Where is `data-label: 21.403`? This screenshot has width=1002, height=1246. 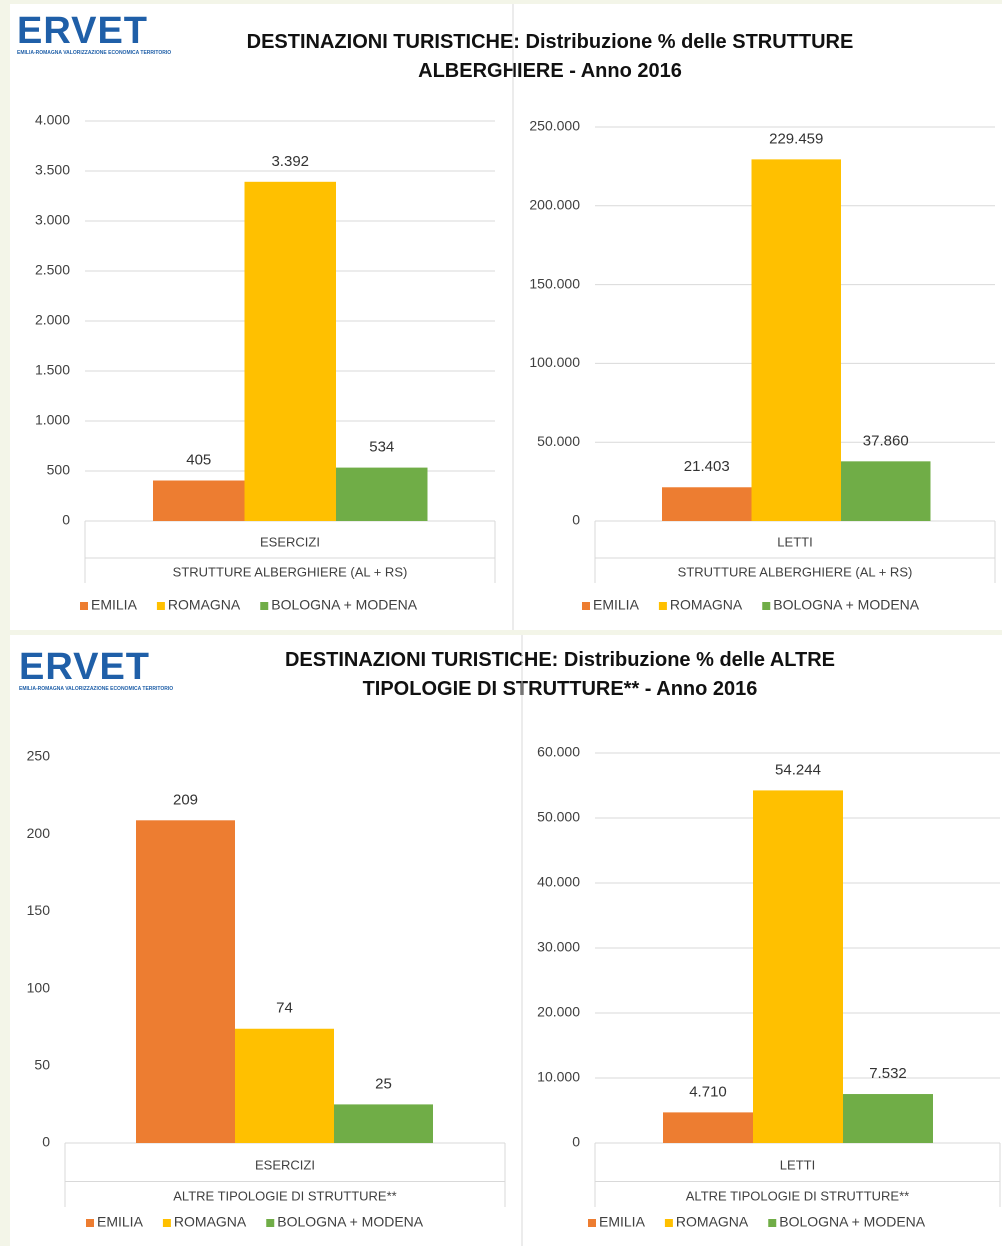
data-label: 21.403 is located at coordinates (707, 466).